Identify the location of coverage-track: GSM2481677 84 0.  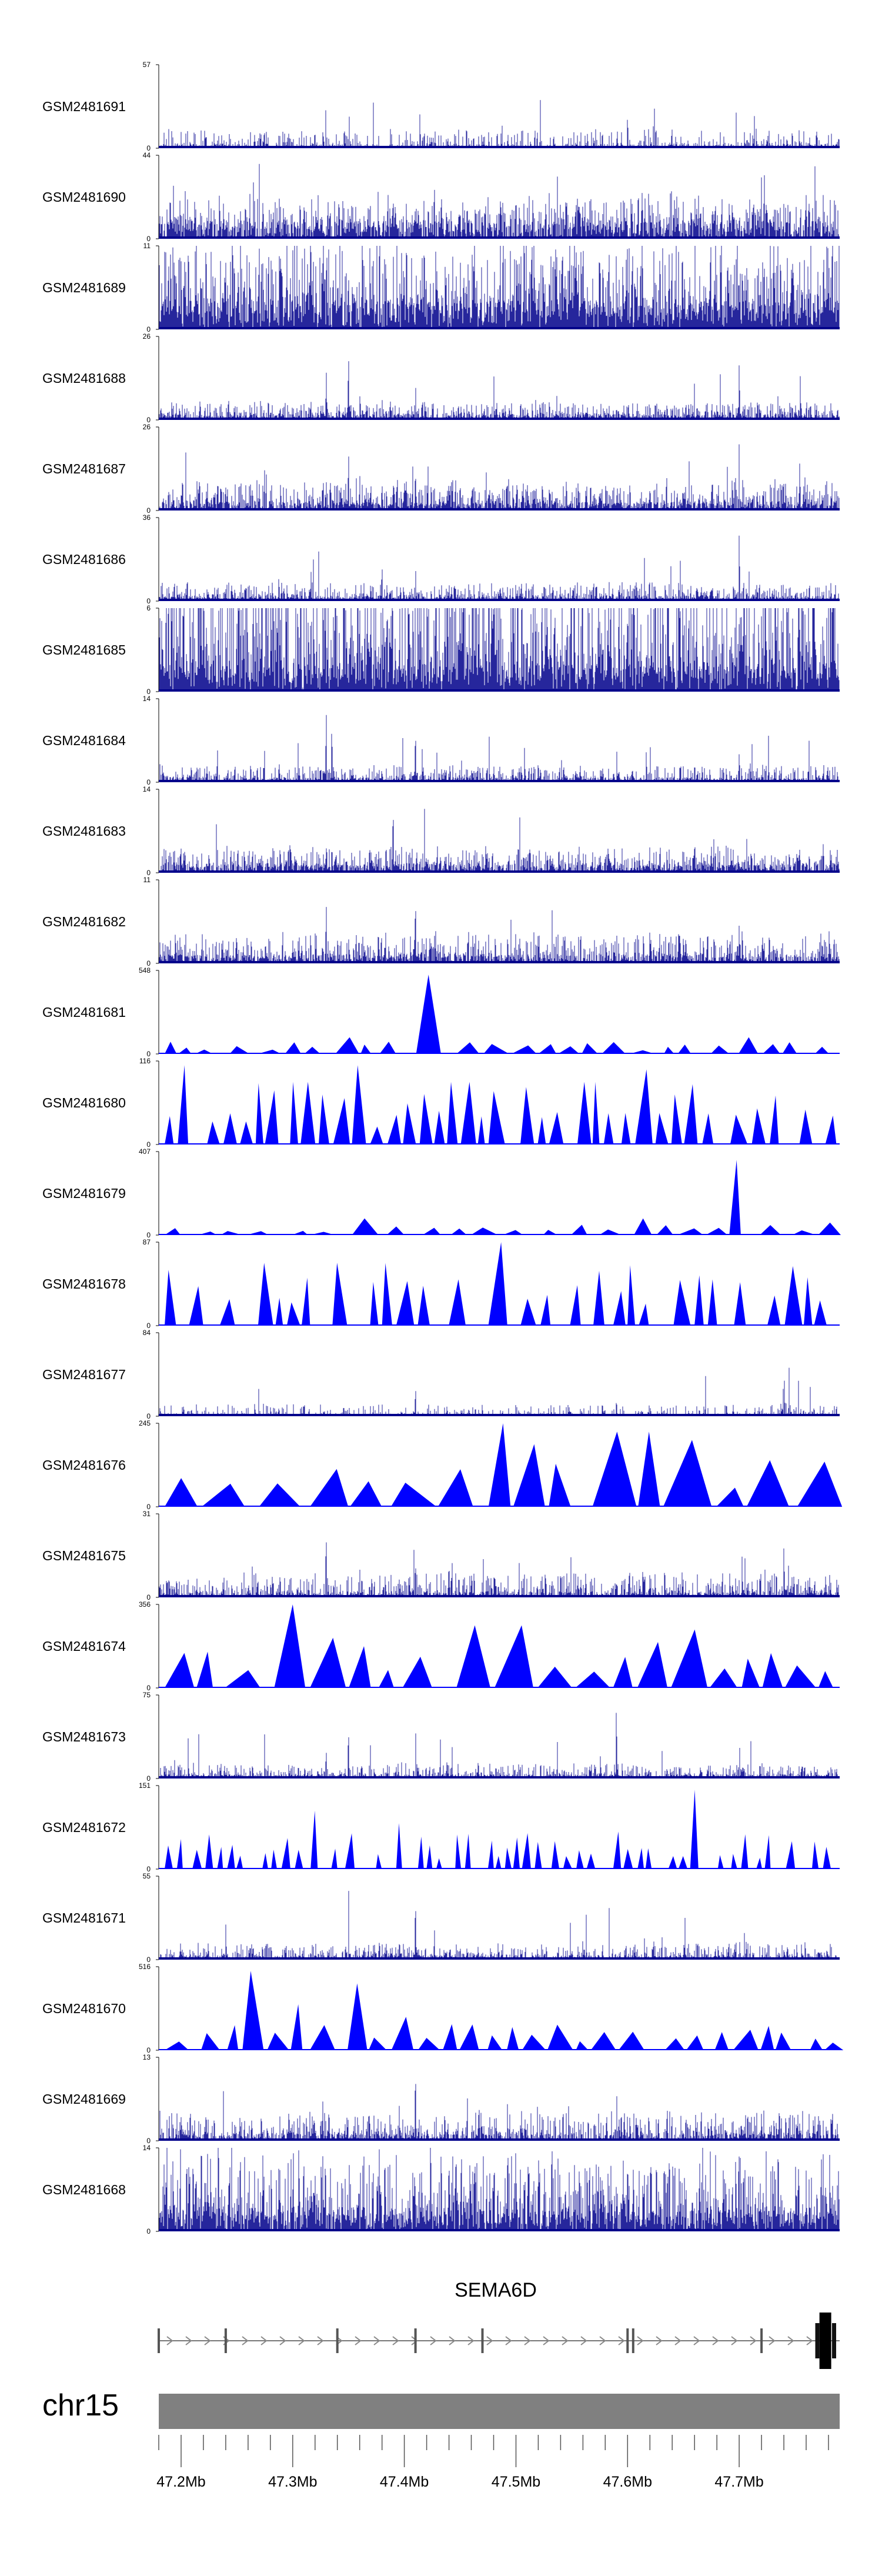
(441, 1374).